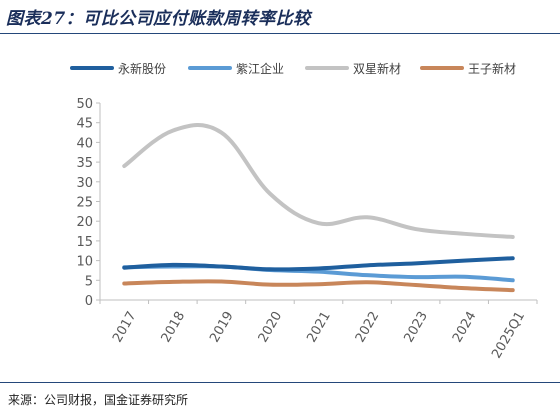 Image resolution: width=560 pixels, height=414 pixels. What do you see at coordinates (293, 68) in the screenshot?
I see `legend: 永新股份 紫江企业 双星新材 王子新材` at bounding box center [293, 68].